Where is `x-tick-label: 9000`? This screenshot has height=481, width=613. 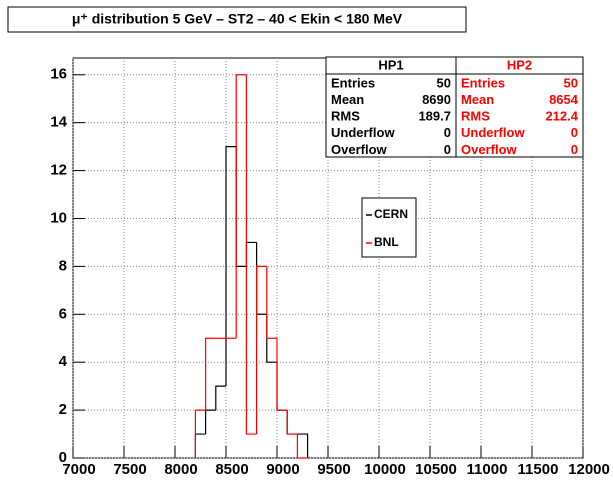
x-tick-label: 9000 is located at coordinates (282, 469).